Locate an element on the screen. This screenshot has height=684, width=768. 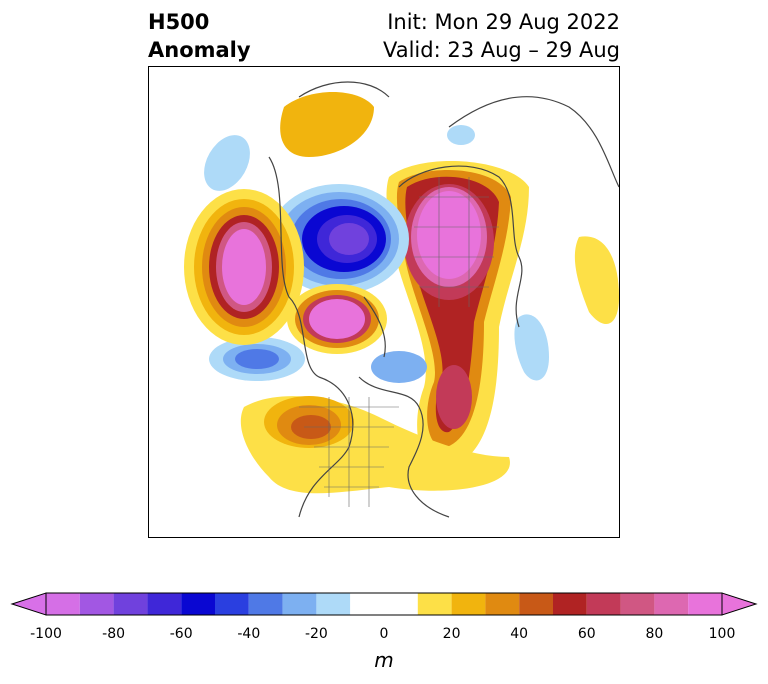
colorbar-over-arrow is located at coordinates (739, 604).